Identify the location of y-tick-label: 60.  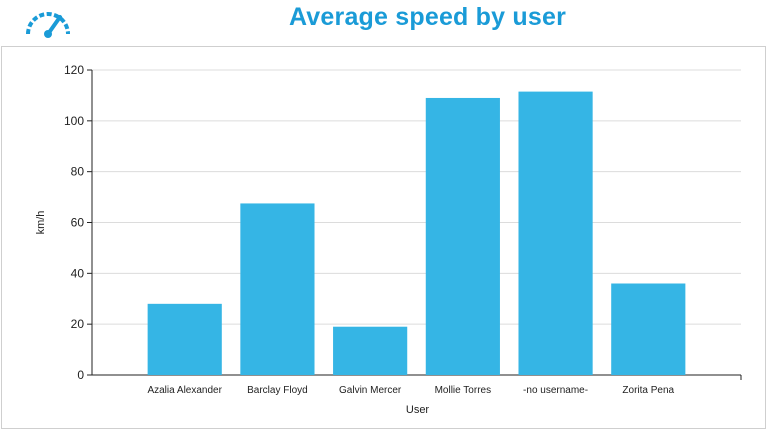
(78, 223).